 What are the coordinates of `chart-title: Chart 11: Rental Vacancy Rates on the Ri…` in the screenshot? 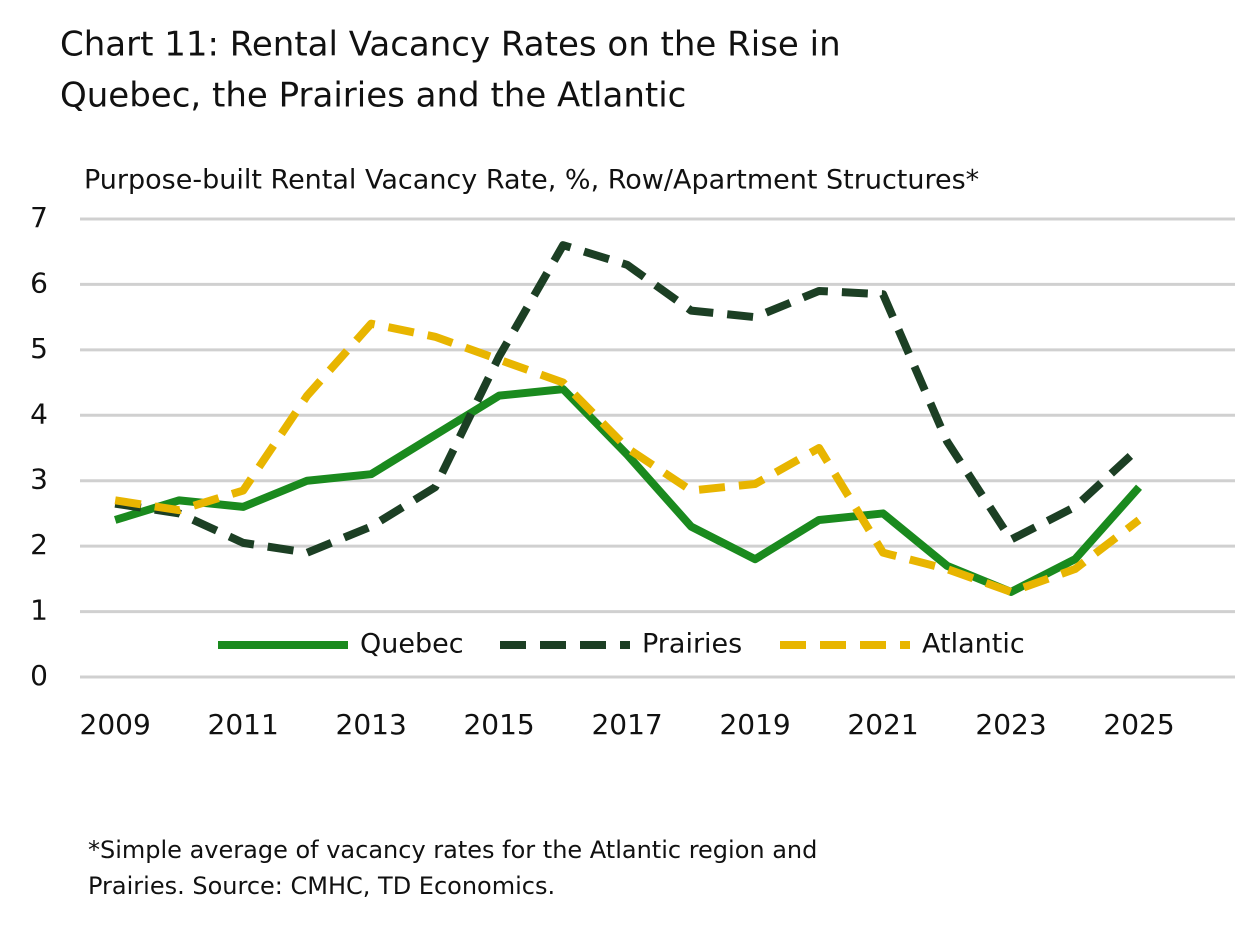 It's located at (450, 45).